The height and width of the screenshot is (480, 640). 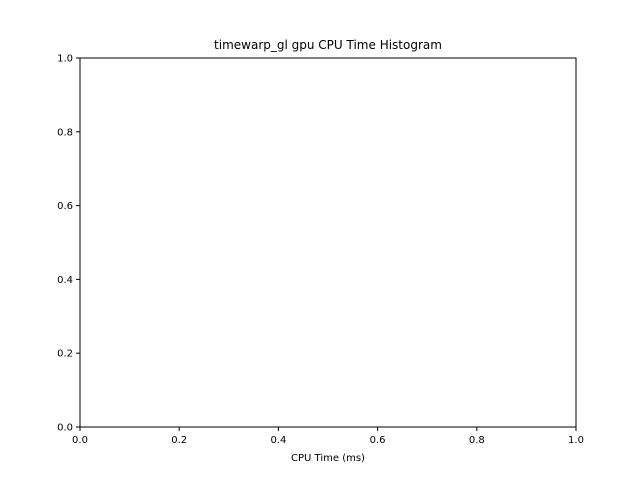 I want to click on chart-title: timewarp_gl gpu CPU Time Histogram, so click(x=328, y=45).